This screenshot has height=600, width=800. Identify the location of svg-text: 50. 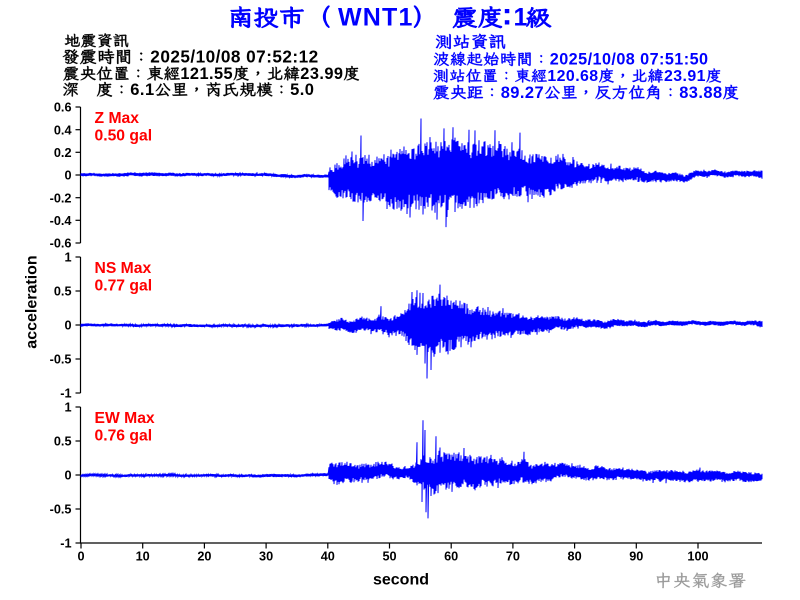
(389, 556).